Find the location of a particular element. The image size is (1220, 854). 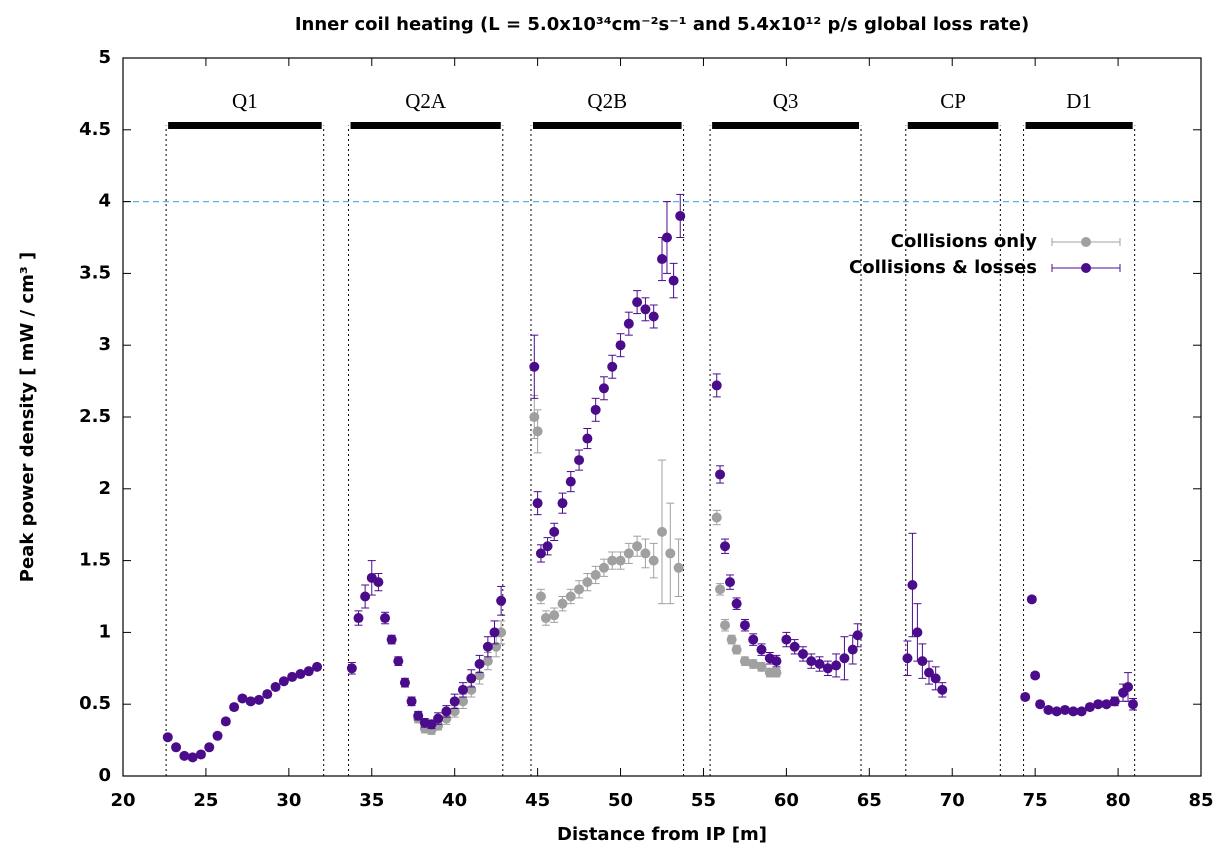

x-tick-label: 20 is located at coordinates (122, 800).